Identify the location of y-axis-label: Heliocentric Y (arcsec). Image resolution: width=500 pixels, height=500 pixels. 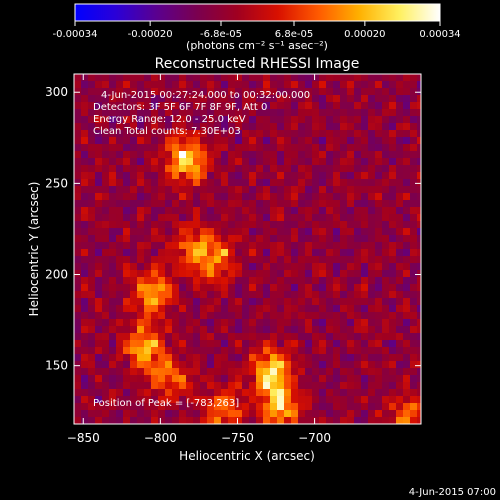
(34, 249).